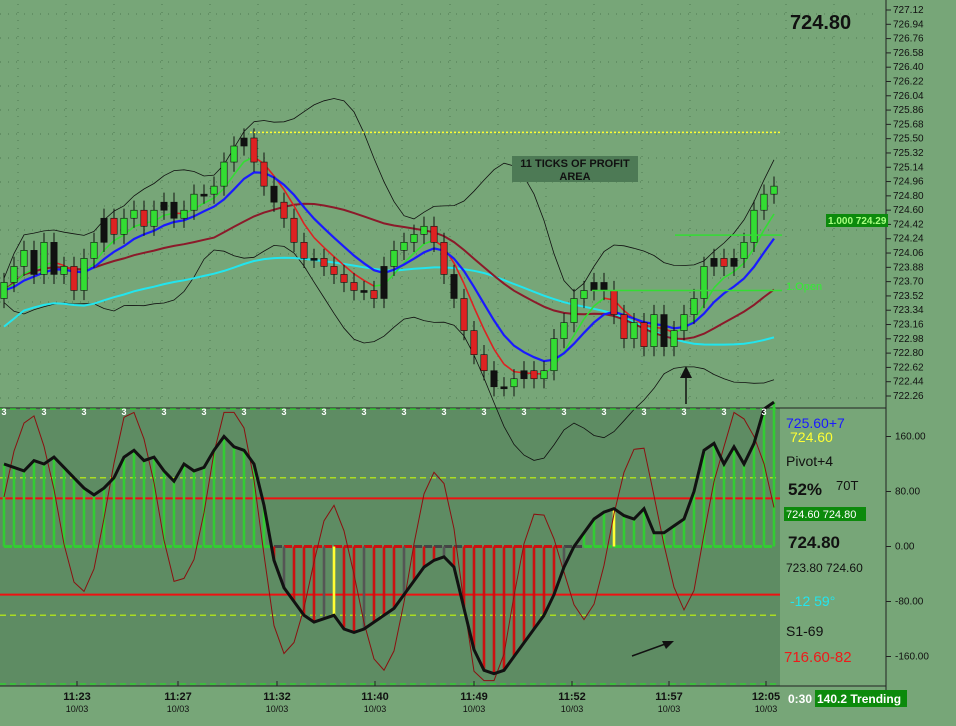 Image resolution: width=956 pixels, height=726 pixels. Describe the element at coordinates (277, 697) in the screenshot. I see `time-tick-label: 11:32` at that location.